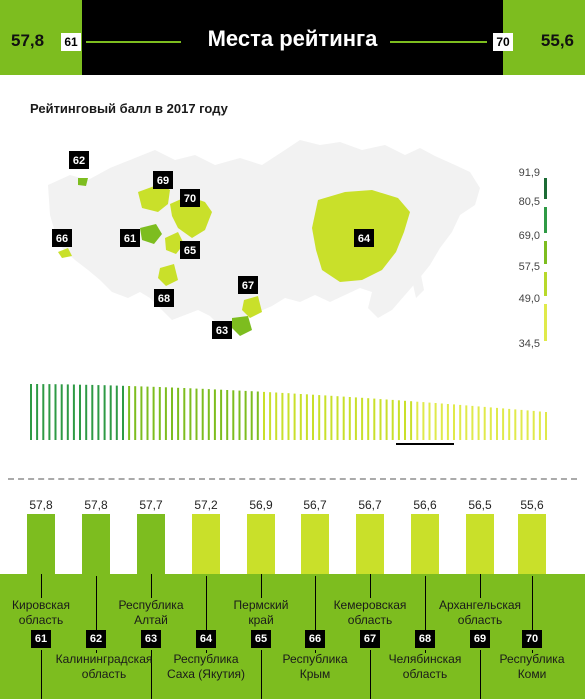  I want to click on header-right-panel, so click(544, 37).